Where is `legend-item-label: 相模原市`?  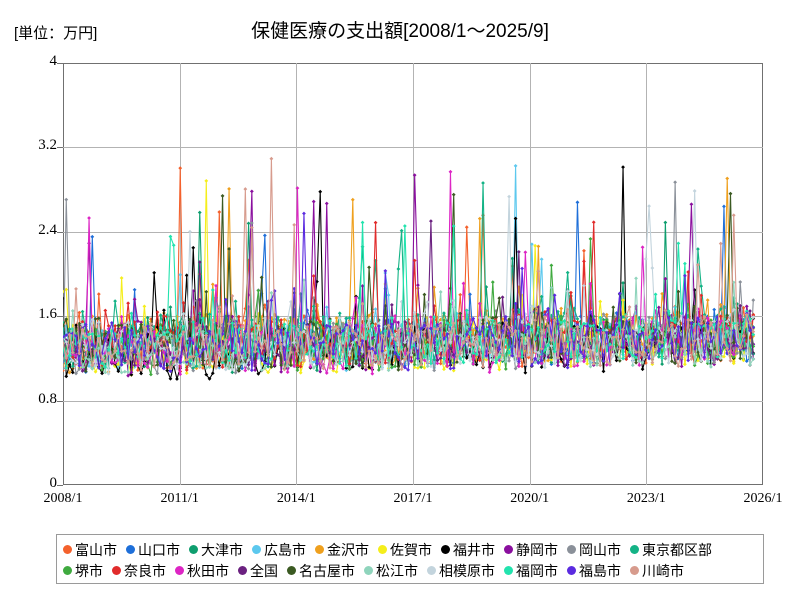
legend-item-label: 相模原市 is located at coordinates (467, 570).